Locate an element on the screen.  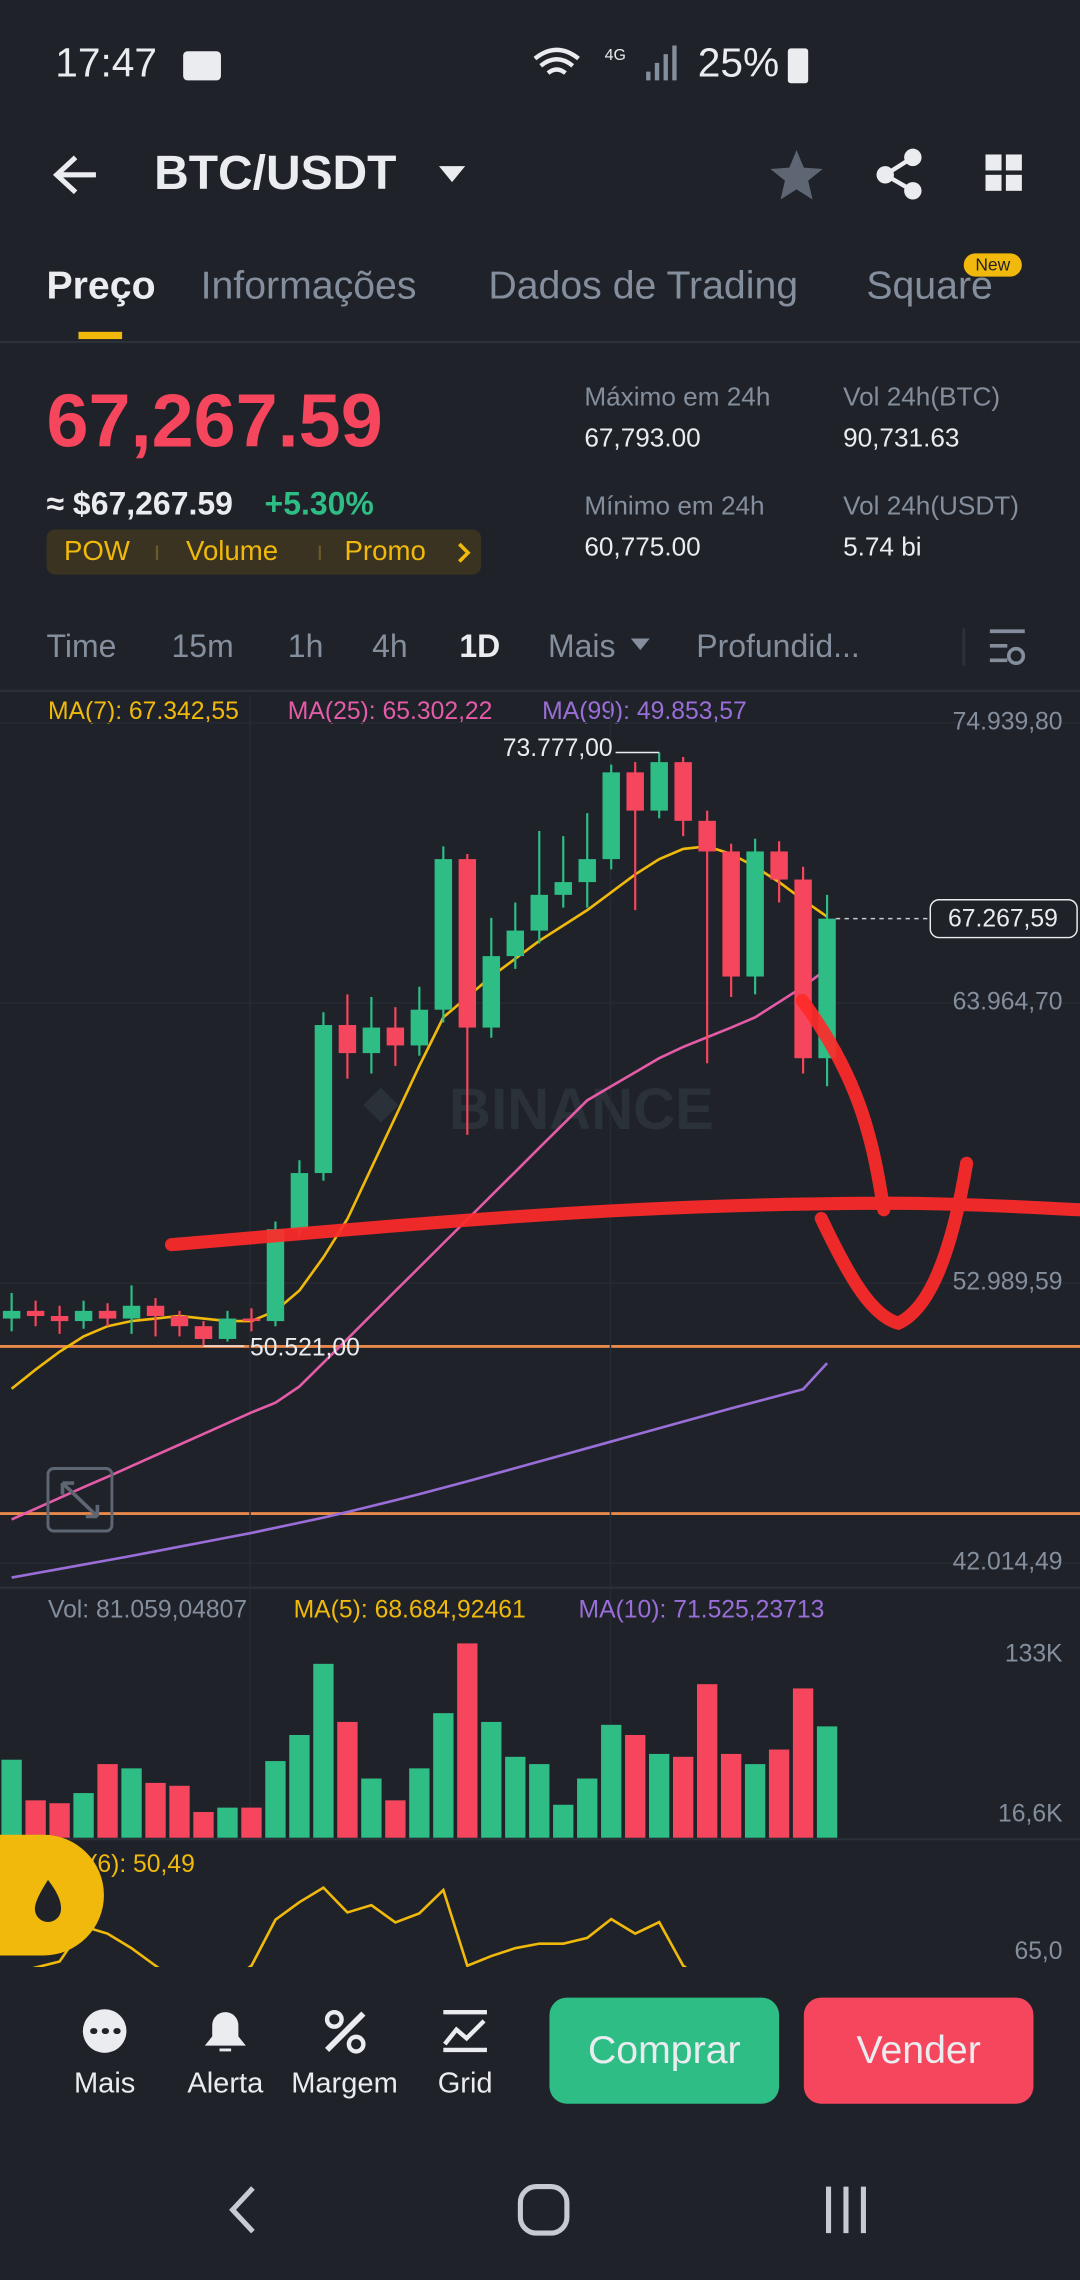
expand-button is located at coordinates (80, 1500).